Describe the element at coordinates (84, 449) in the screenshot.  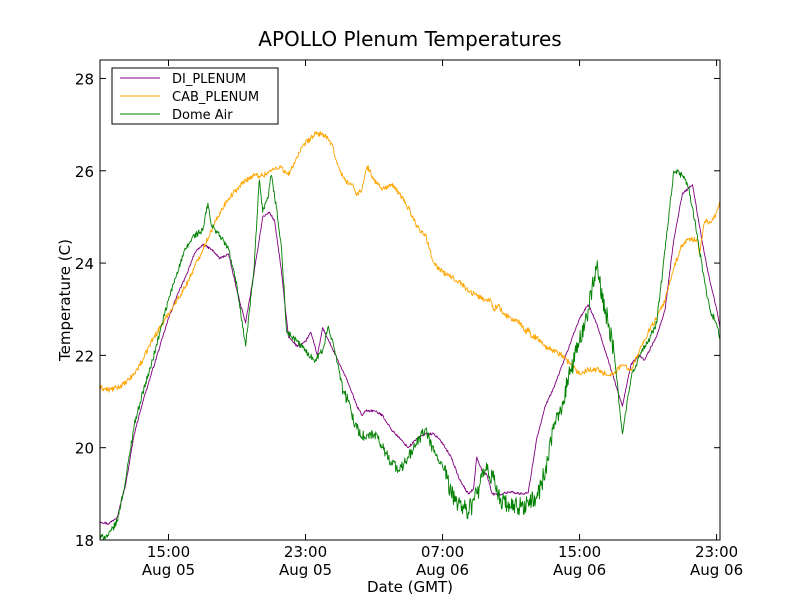
I see `y-tick-label: 20` at that location.